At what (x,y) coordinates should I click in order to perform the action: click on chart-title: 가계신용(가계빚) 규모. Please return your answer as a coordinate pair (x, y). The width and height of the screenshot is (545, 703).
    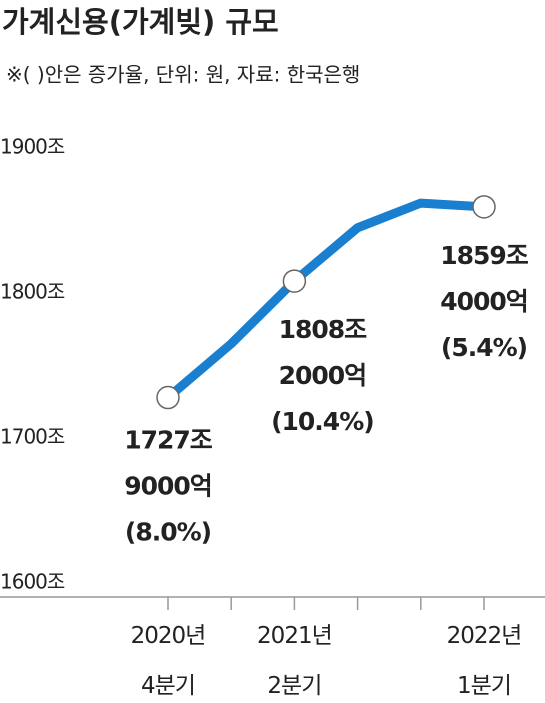
    Looking at the image, I should click on (140, 22).